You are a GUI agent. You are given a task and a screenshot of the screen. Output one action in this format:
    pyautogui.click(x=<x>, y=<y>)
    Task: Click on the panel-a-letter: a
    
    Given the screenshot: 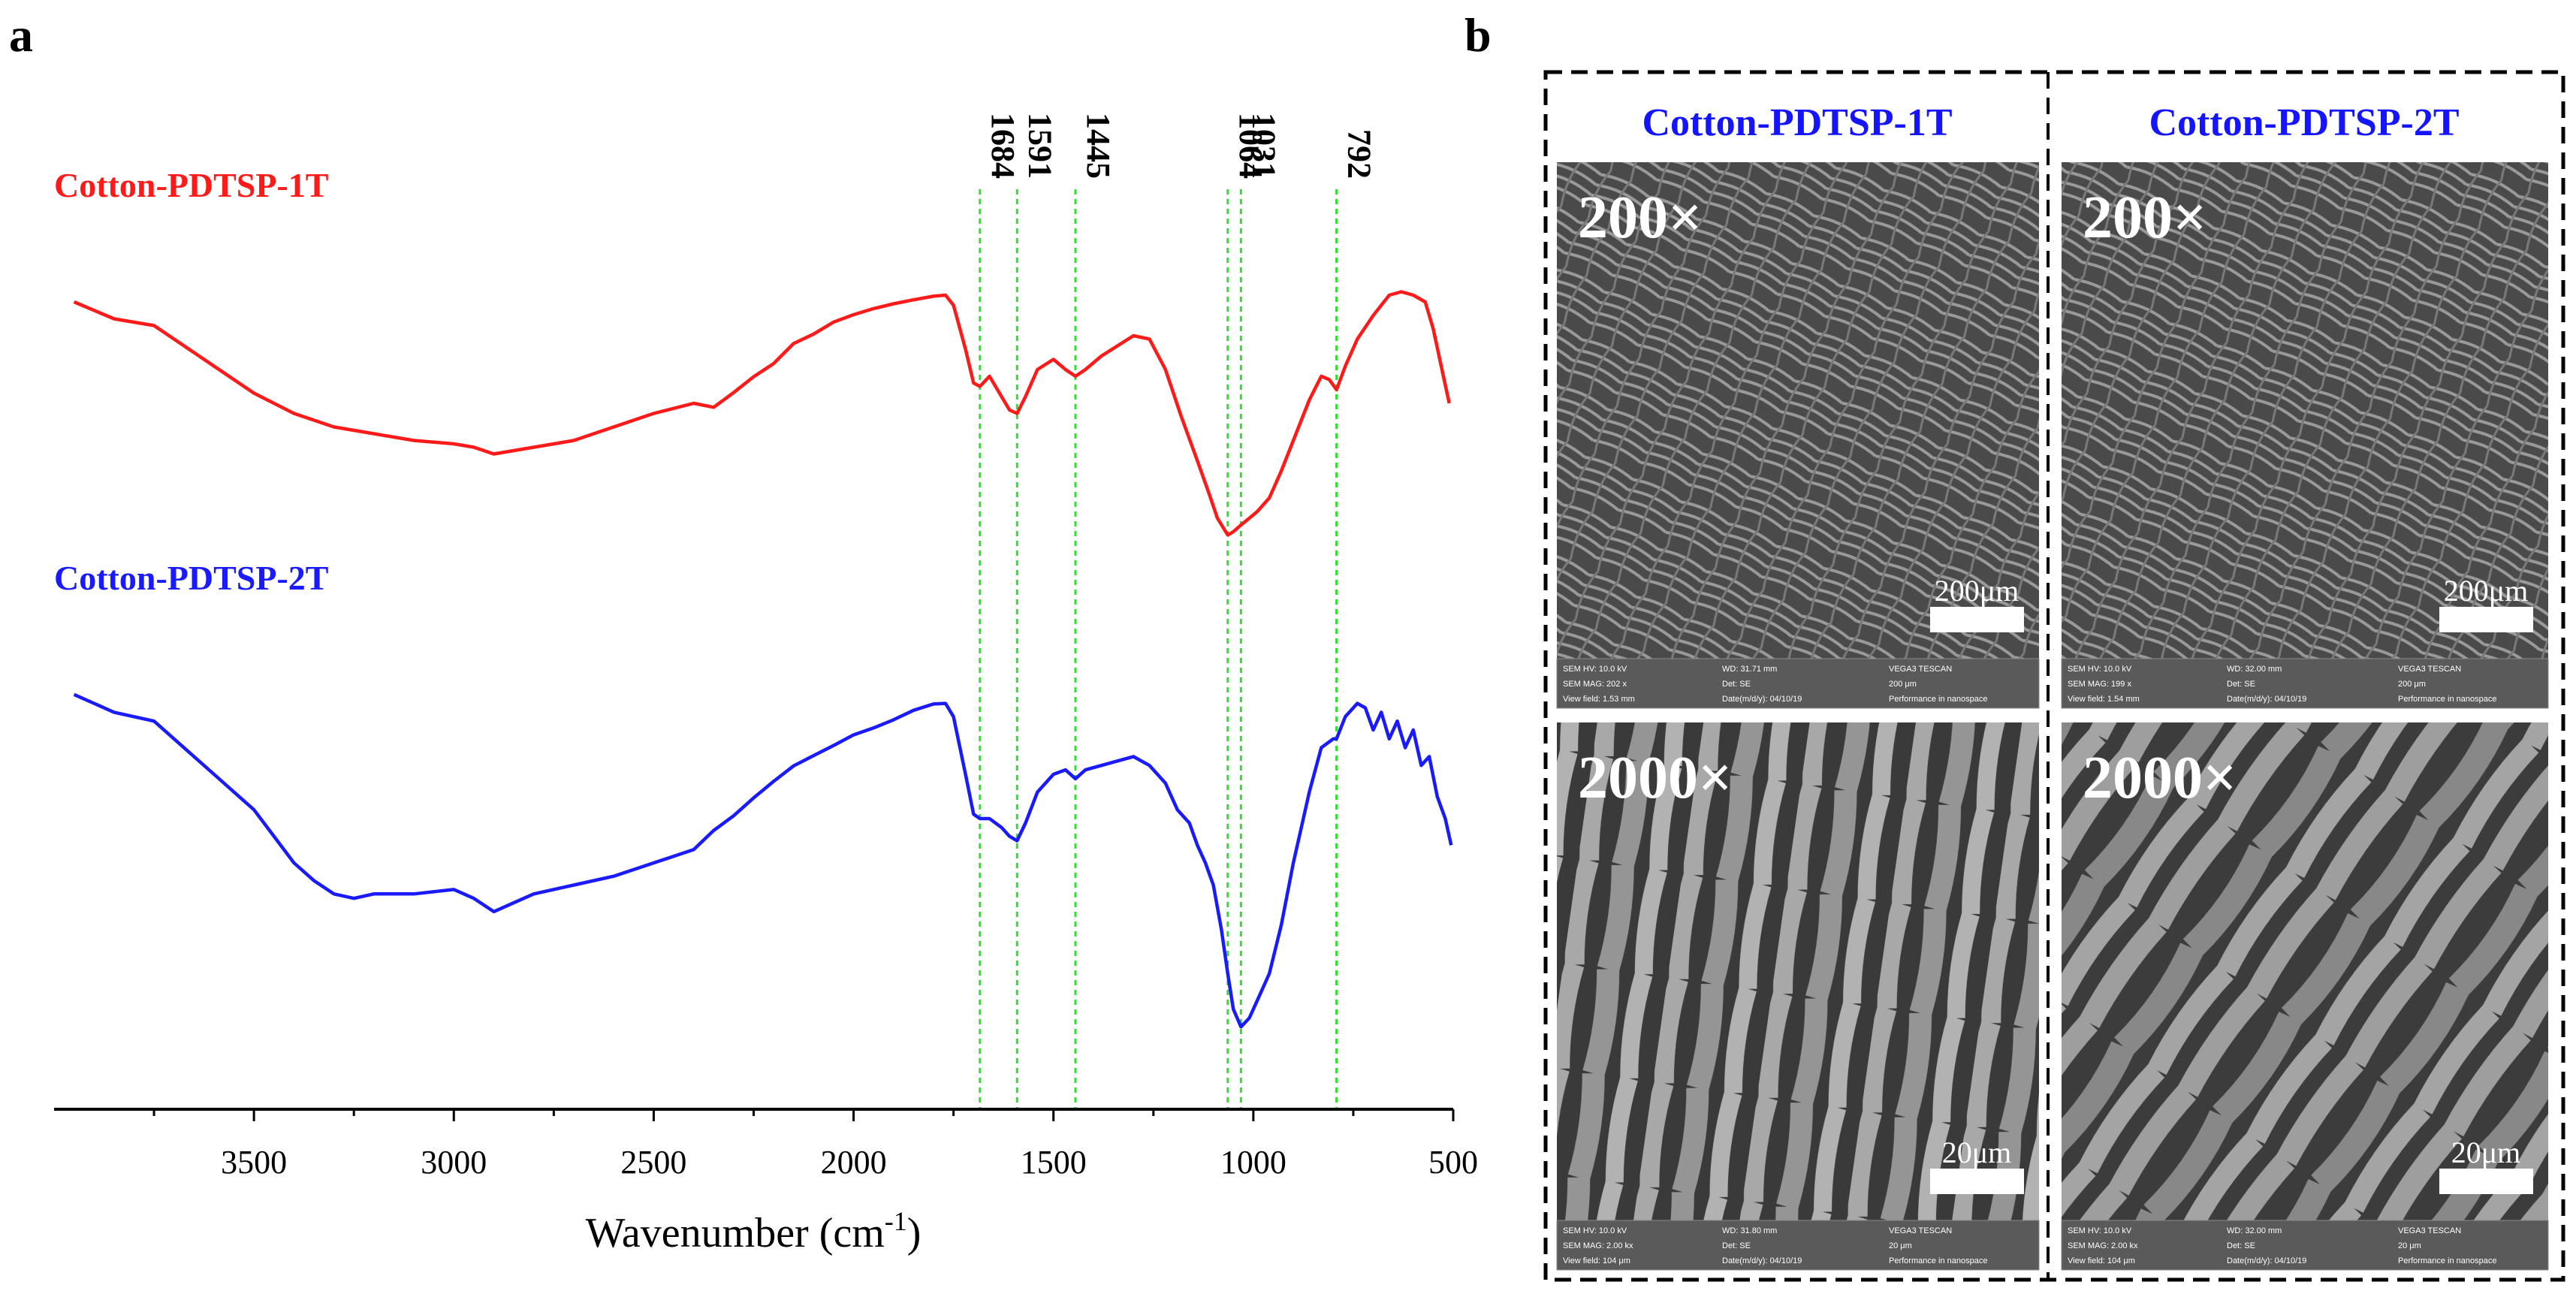 What is the action you would take?
    pyautogui.click(x=21, y=35)
    